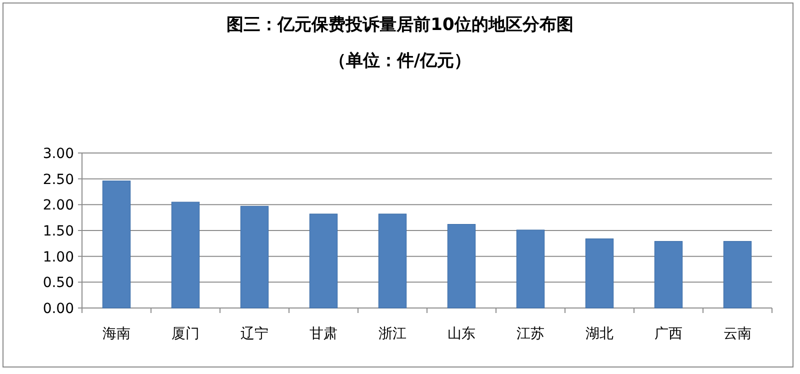  I want to click on x-tick-label: 山东, so click(462, 334).